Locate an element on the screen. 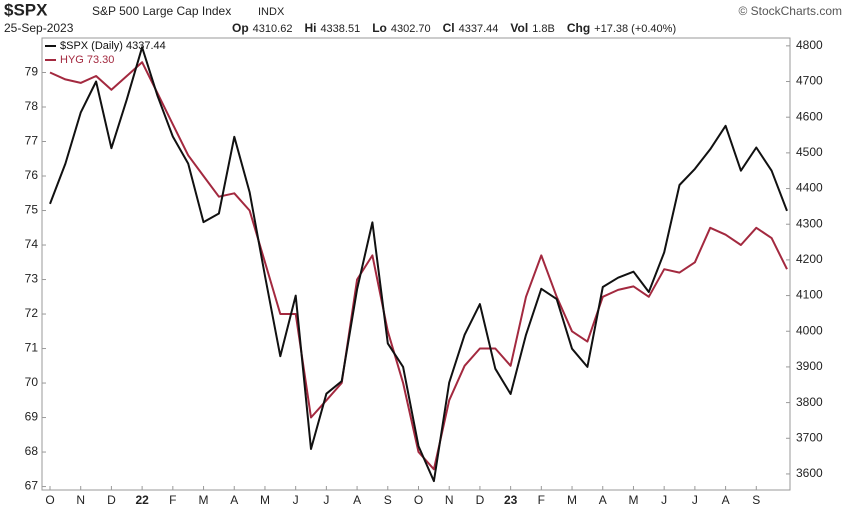 Image resolution: width=848 pixels, height=513 pixels. y2-tick-label: 3800 is located at coordinates (809, 402).